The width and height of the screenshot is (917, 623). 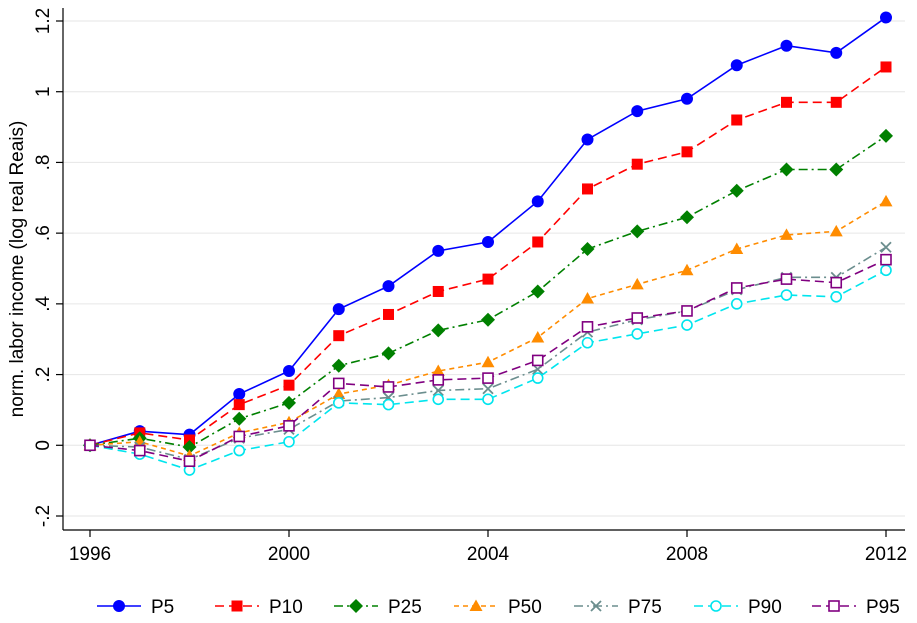 I want to click on legend-marker-p95, so click(x=834, y=606).